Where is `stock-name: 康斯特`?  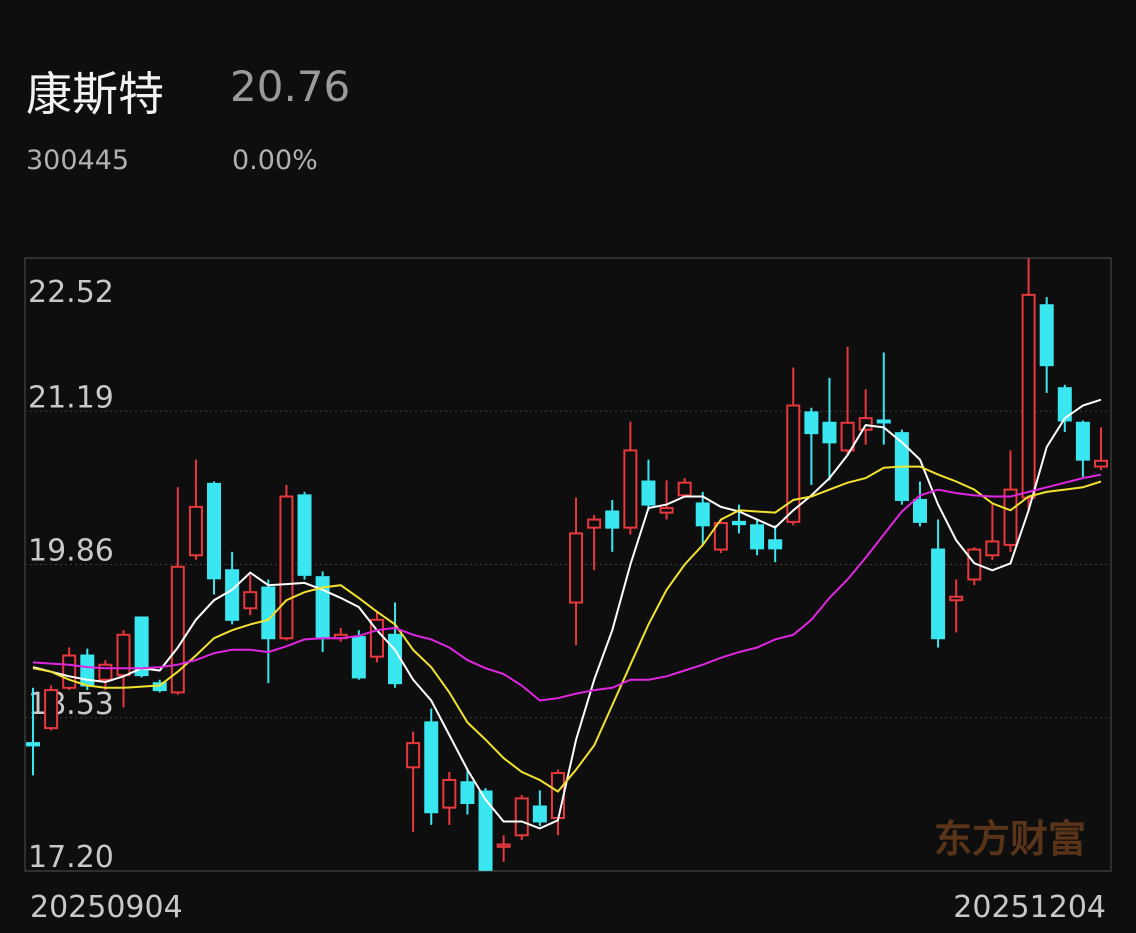 stock-name: 康斯特 is located at coordinates (95, 94).